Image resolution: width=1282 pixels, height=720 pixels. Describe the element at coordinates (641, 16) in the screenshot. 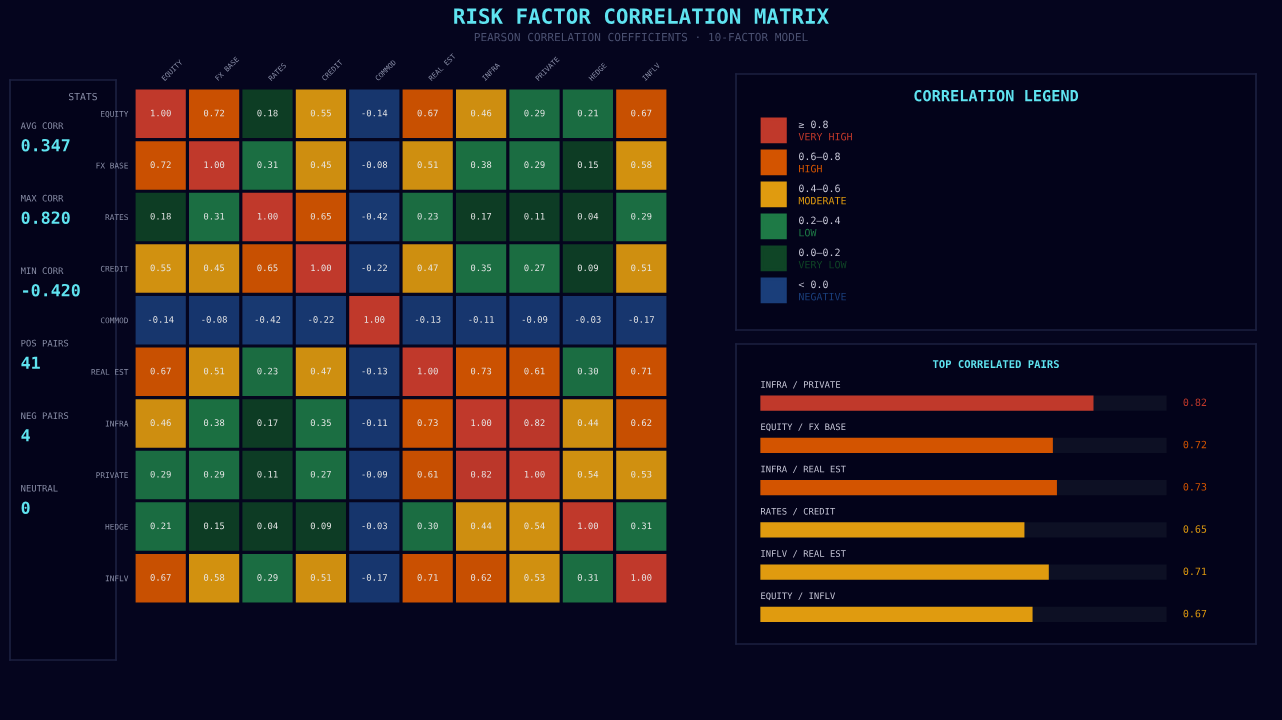

I see `chart-title: RISK FACTOR CORRELATION MATRIX` at that location.